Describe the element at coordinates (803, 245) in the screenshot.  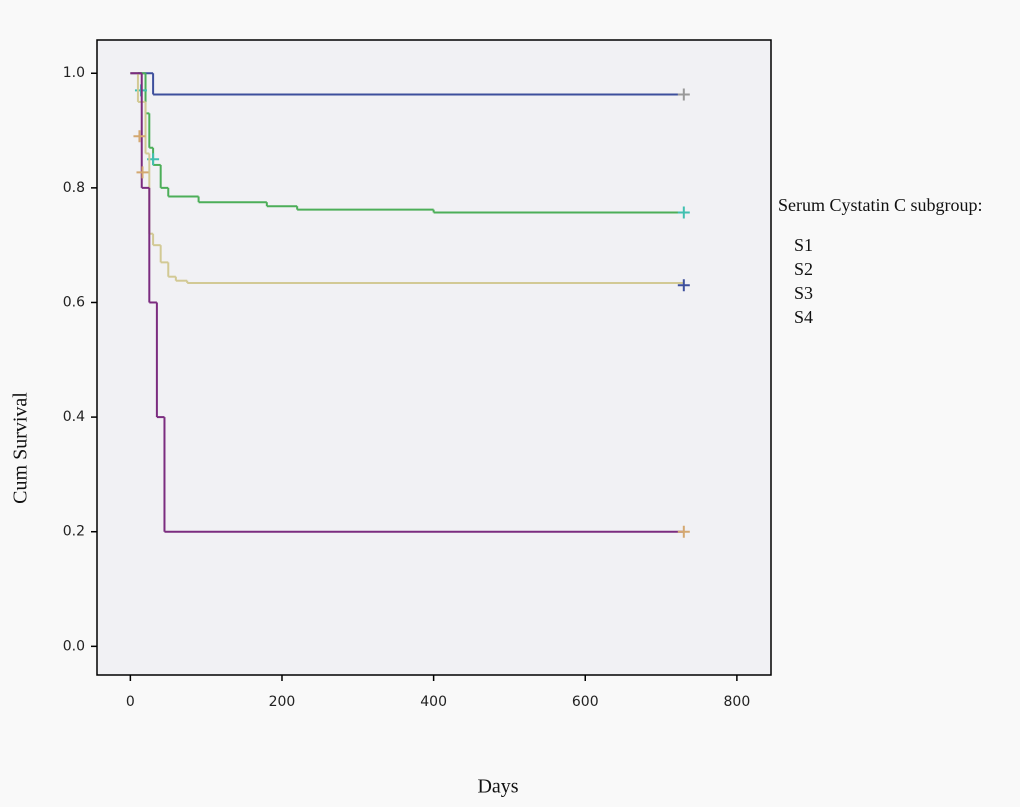
I see `legend-entry: S1` at that location.